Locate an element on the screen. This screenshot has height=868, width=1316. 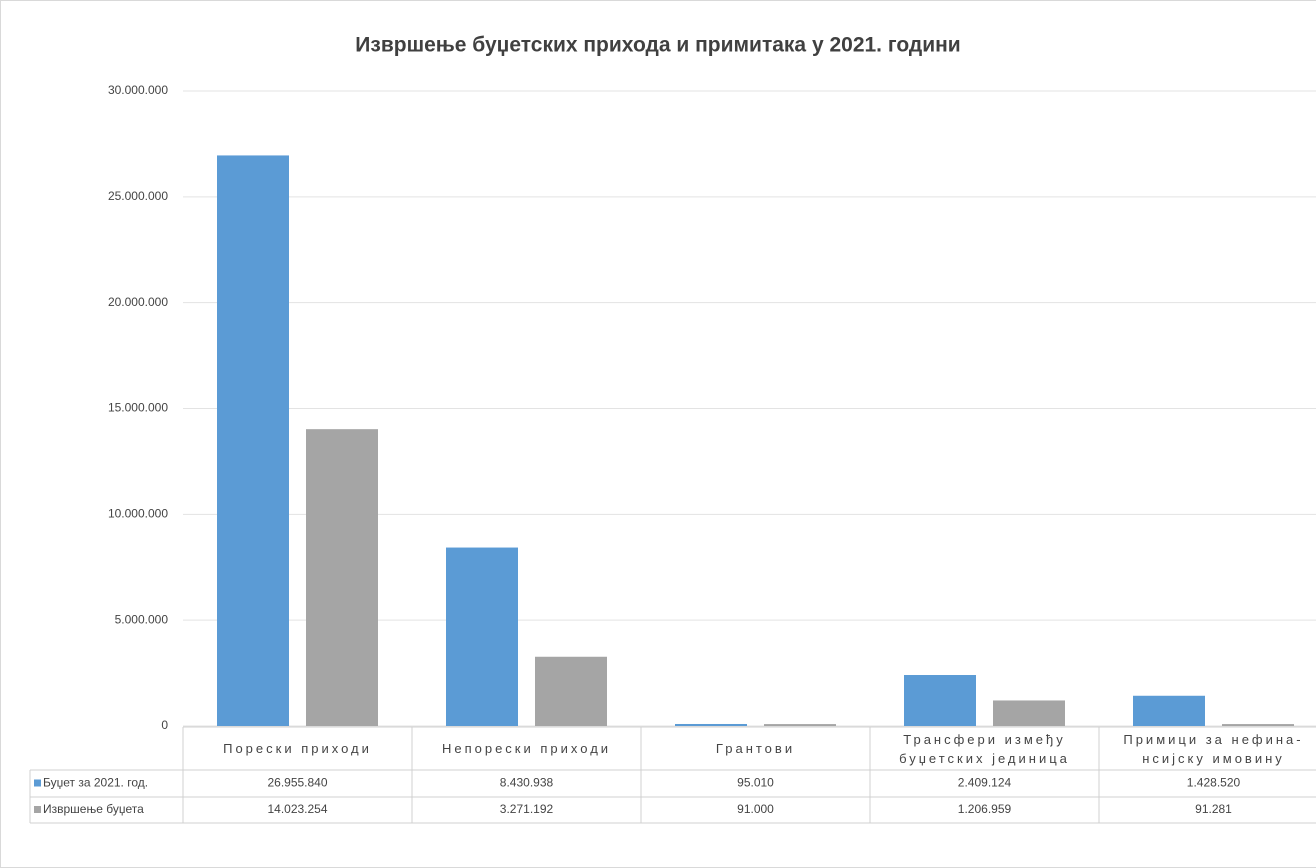
x-tick-label-box: Порески приходи is located at coordinates (297, 748).